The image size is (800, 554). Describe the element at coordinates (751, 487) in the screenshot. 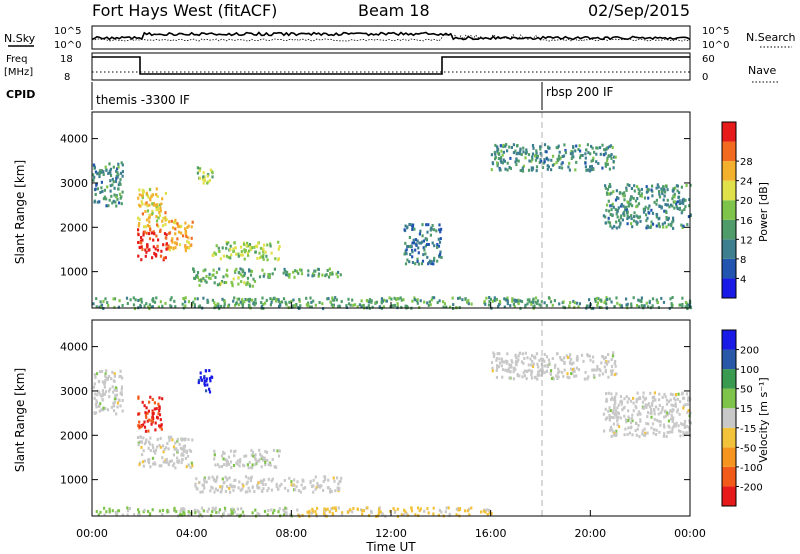

I see `velocity-colorbar-tick-label: -200` at that location.